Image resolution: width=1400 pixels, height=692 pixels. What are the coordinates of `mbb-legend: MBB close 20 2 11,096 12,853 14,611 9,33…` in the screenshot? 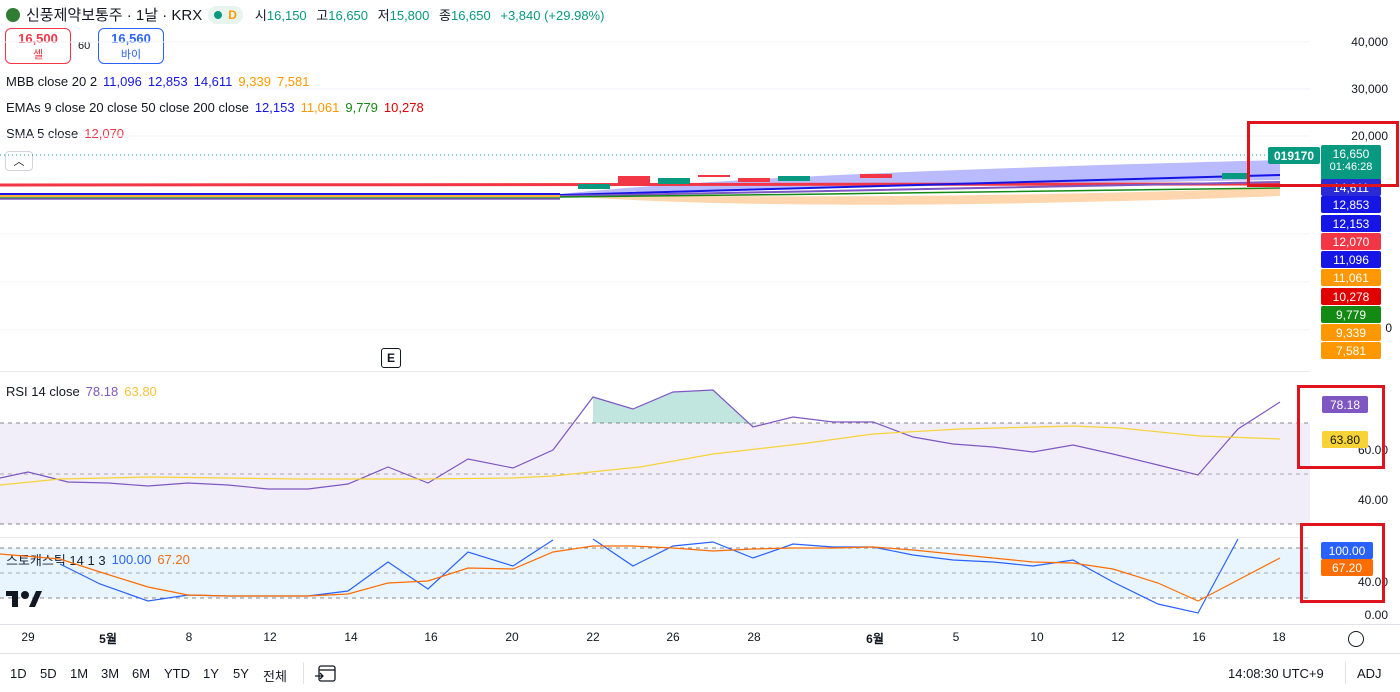 It's located at (158, 81).